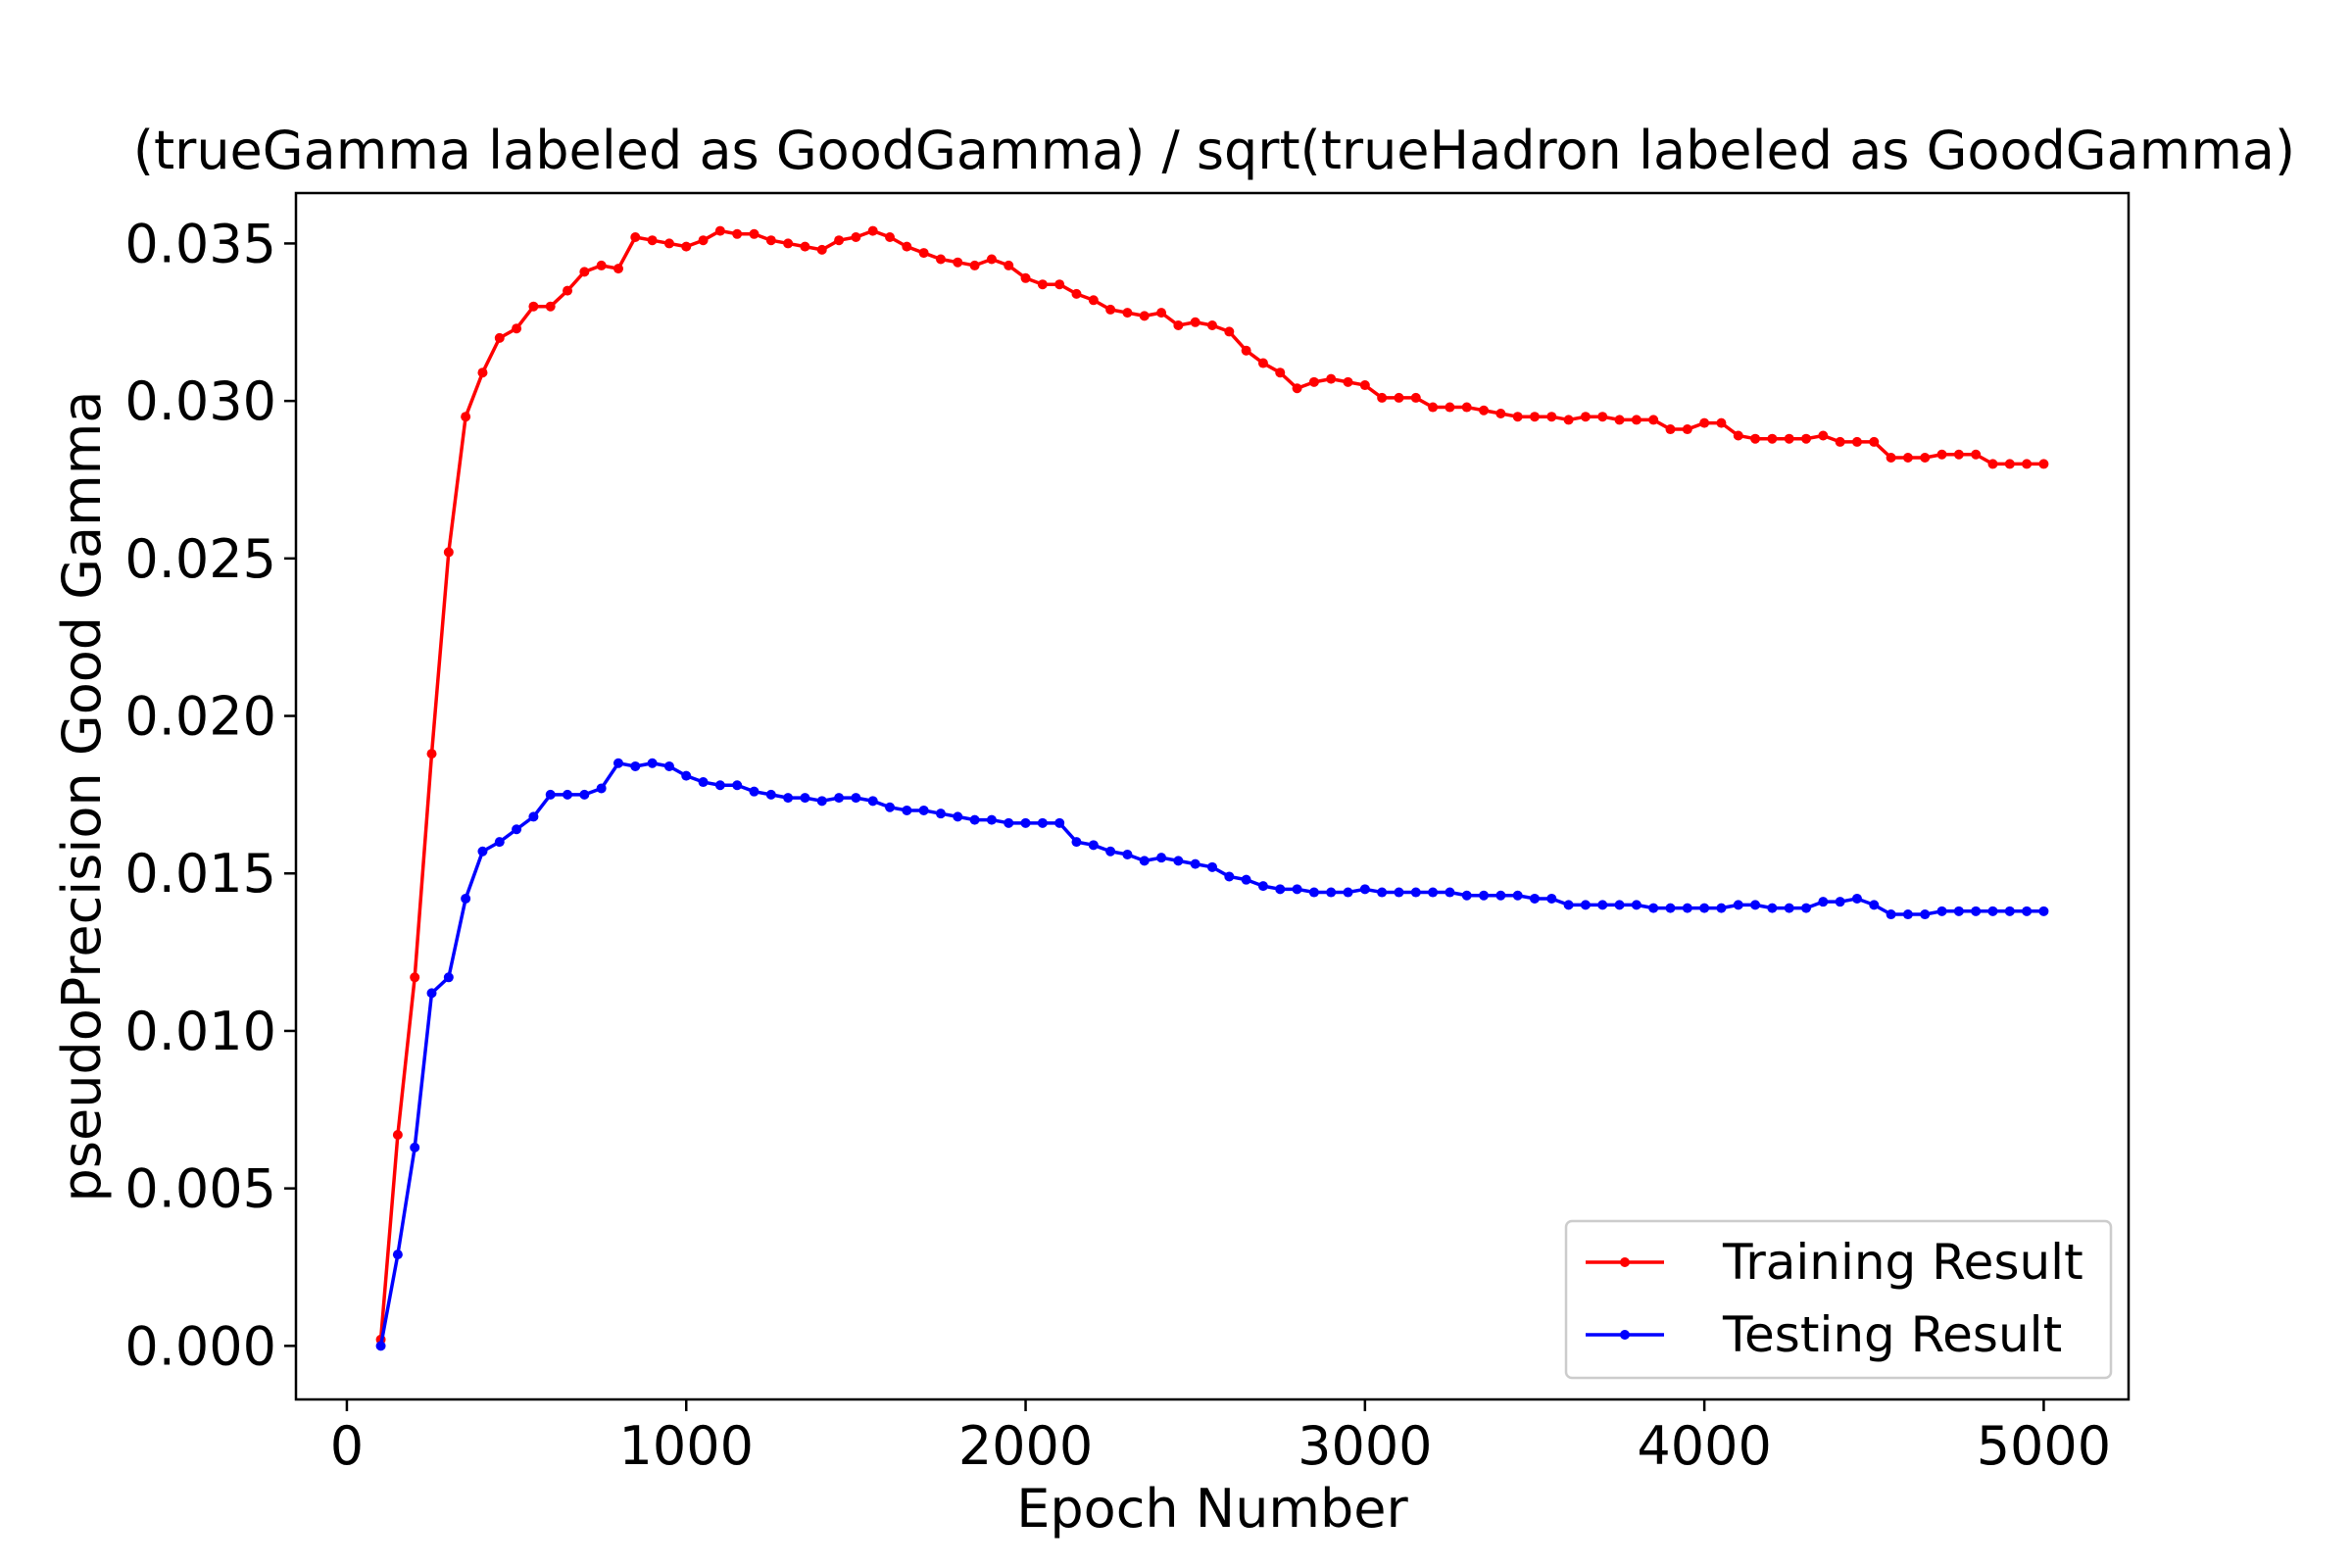  Describe the element at coordinates (2044, 1446) in the screenshot. I see `x-tick-label: 5000` at that location.